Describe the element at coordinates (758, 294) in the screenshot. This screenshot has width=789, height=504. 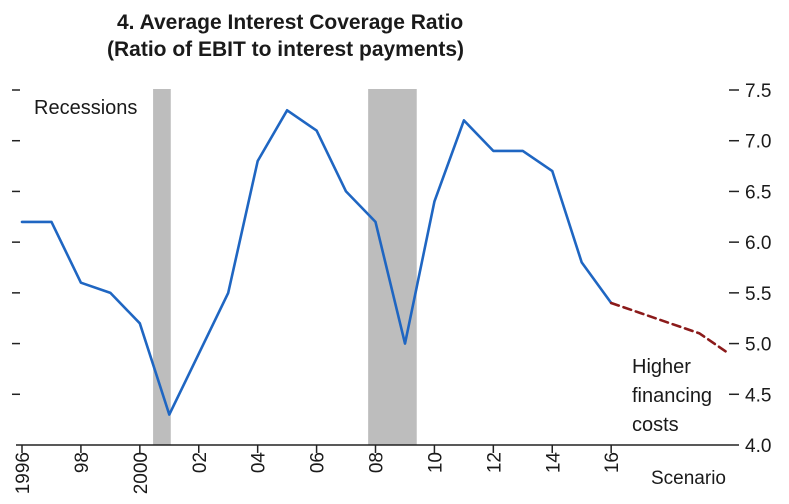
I see `y-tick-label: 5.5` at that location.